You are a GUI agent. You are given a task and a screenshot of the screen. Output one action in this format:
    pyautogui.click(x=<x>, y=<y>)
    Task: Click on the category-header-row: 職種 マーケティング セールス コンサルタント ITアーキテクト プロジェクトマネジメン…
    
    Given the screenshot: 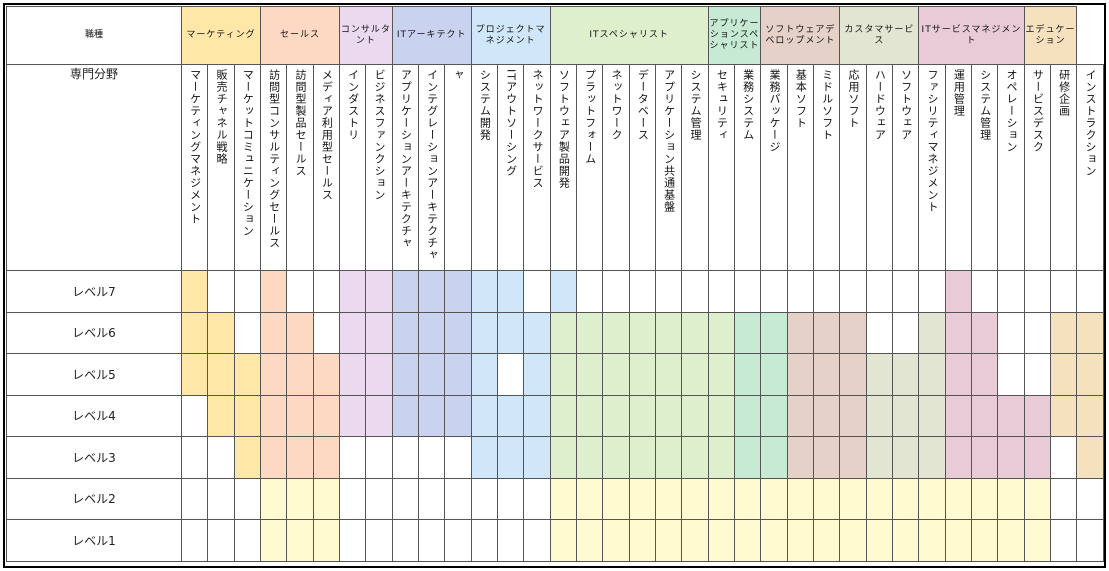 What is the action you would take?
    pyautogui.click(x=555, y=35)
    